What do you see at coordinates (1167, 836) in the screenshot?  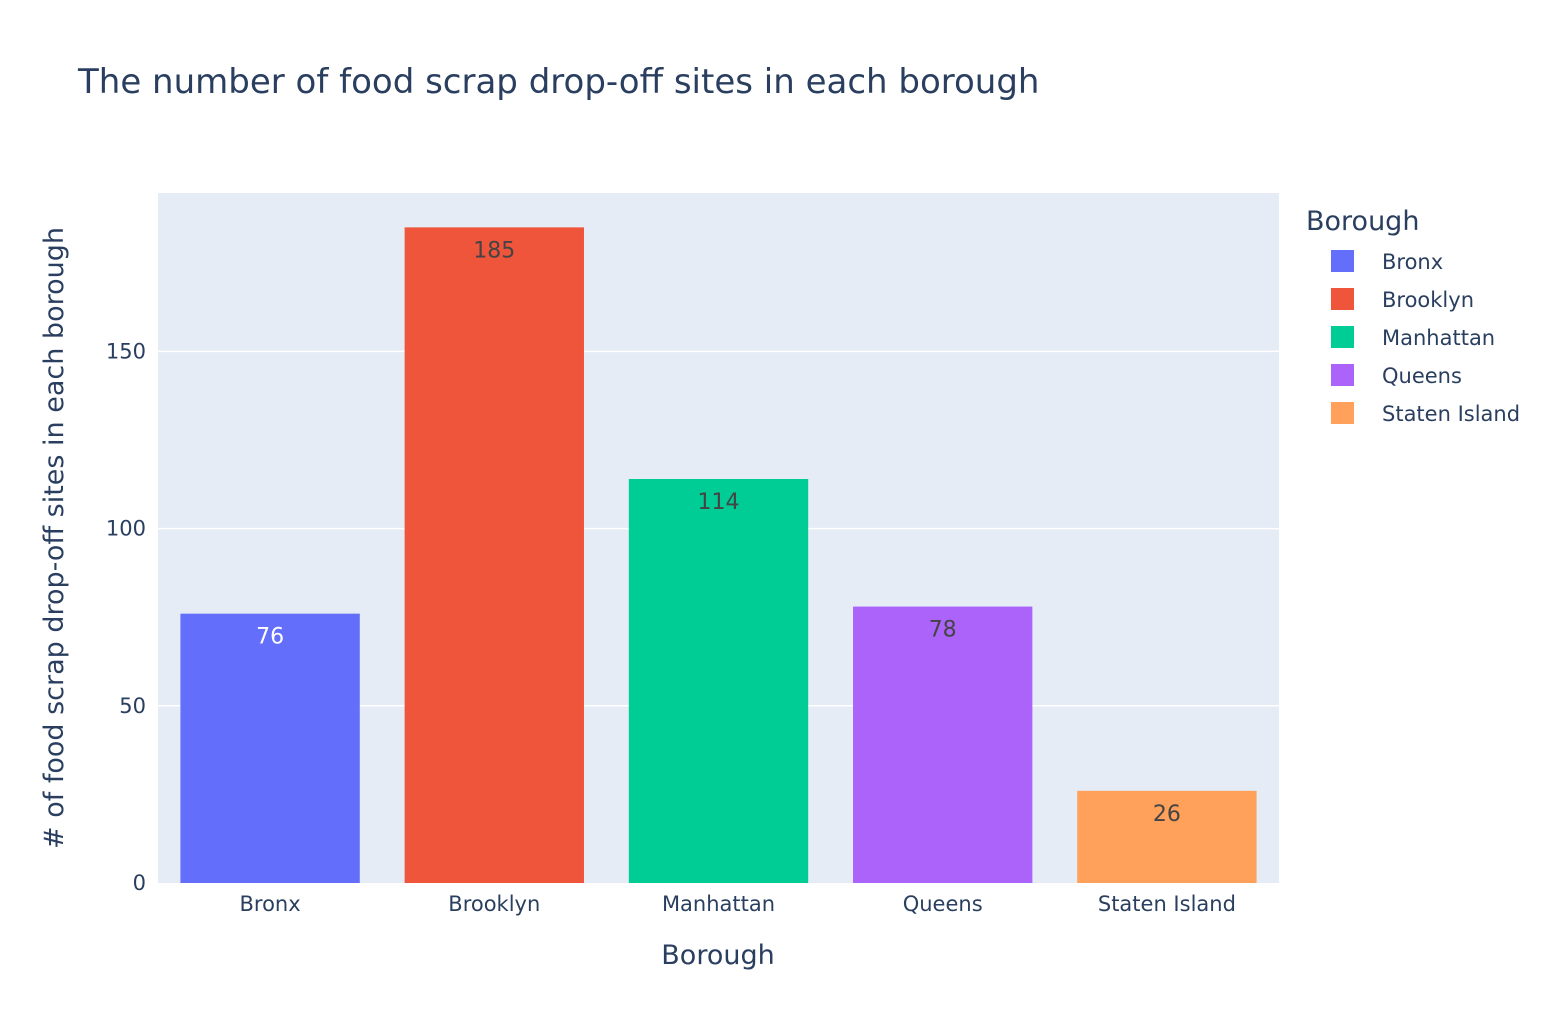 I see `bar-staten-island` at bounding box center [1167, 836].